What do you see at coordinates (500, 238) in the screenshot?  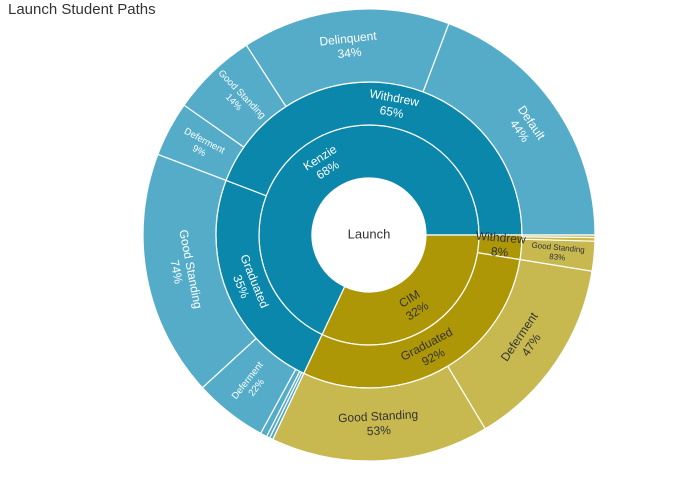 I see `label-cim-1-withdrew-1: Withdrew` at bounding box center [500, 238].